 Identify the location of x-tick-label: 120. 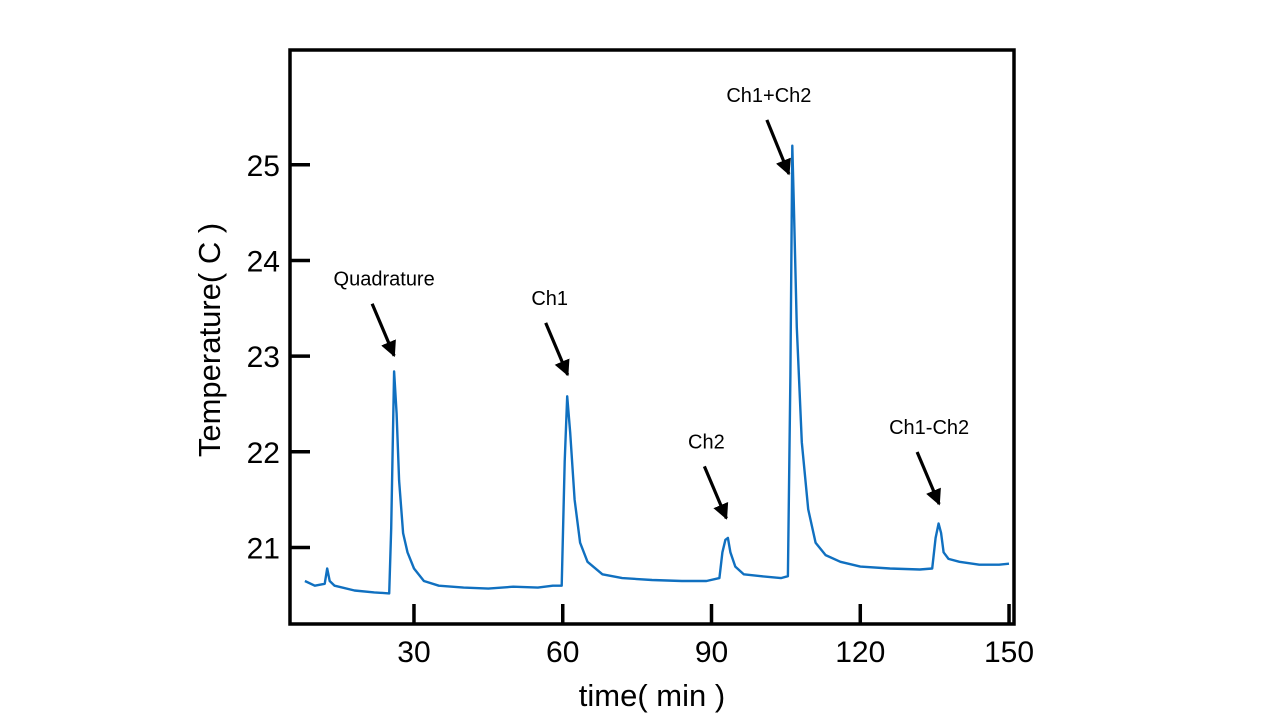
(860, 652).